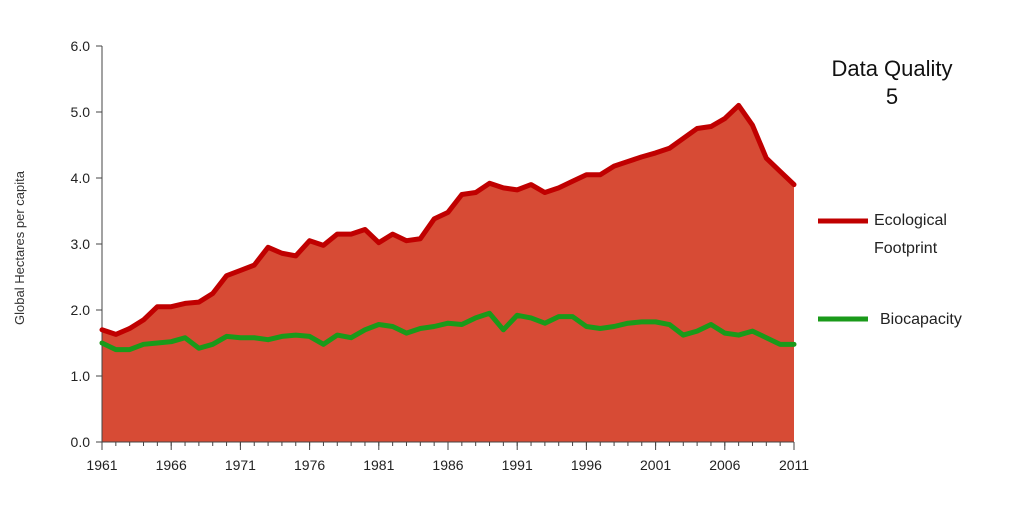  Describe the element at coordinates (171, 465) in the screenshot. I see `x-tick-label: 1966` at that location.